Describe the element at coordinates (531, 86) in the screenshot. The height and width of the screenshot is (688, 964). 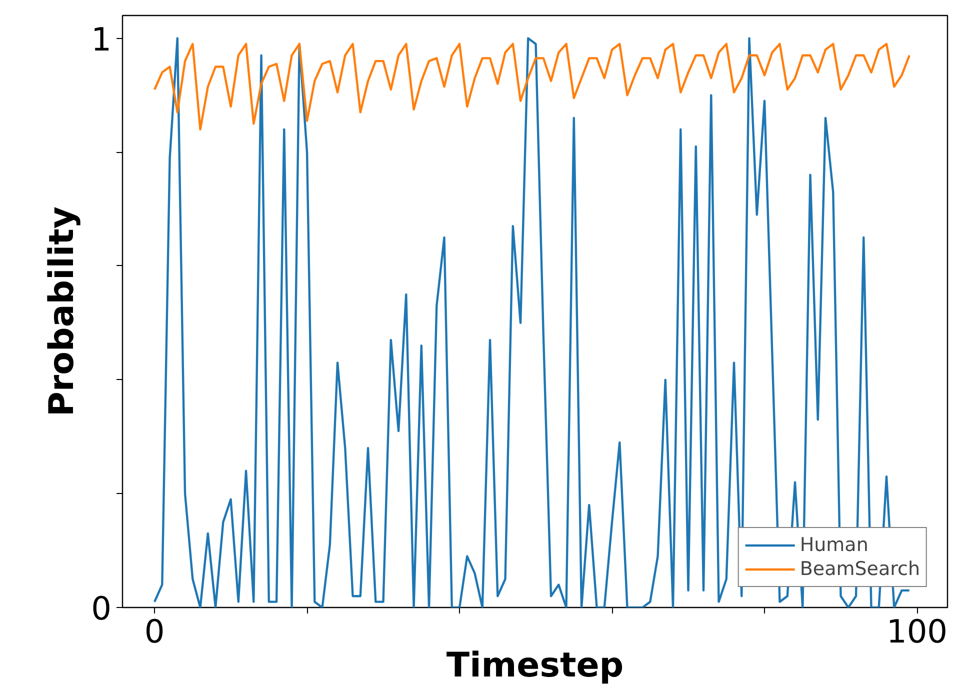
I see `line-series` at that location.